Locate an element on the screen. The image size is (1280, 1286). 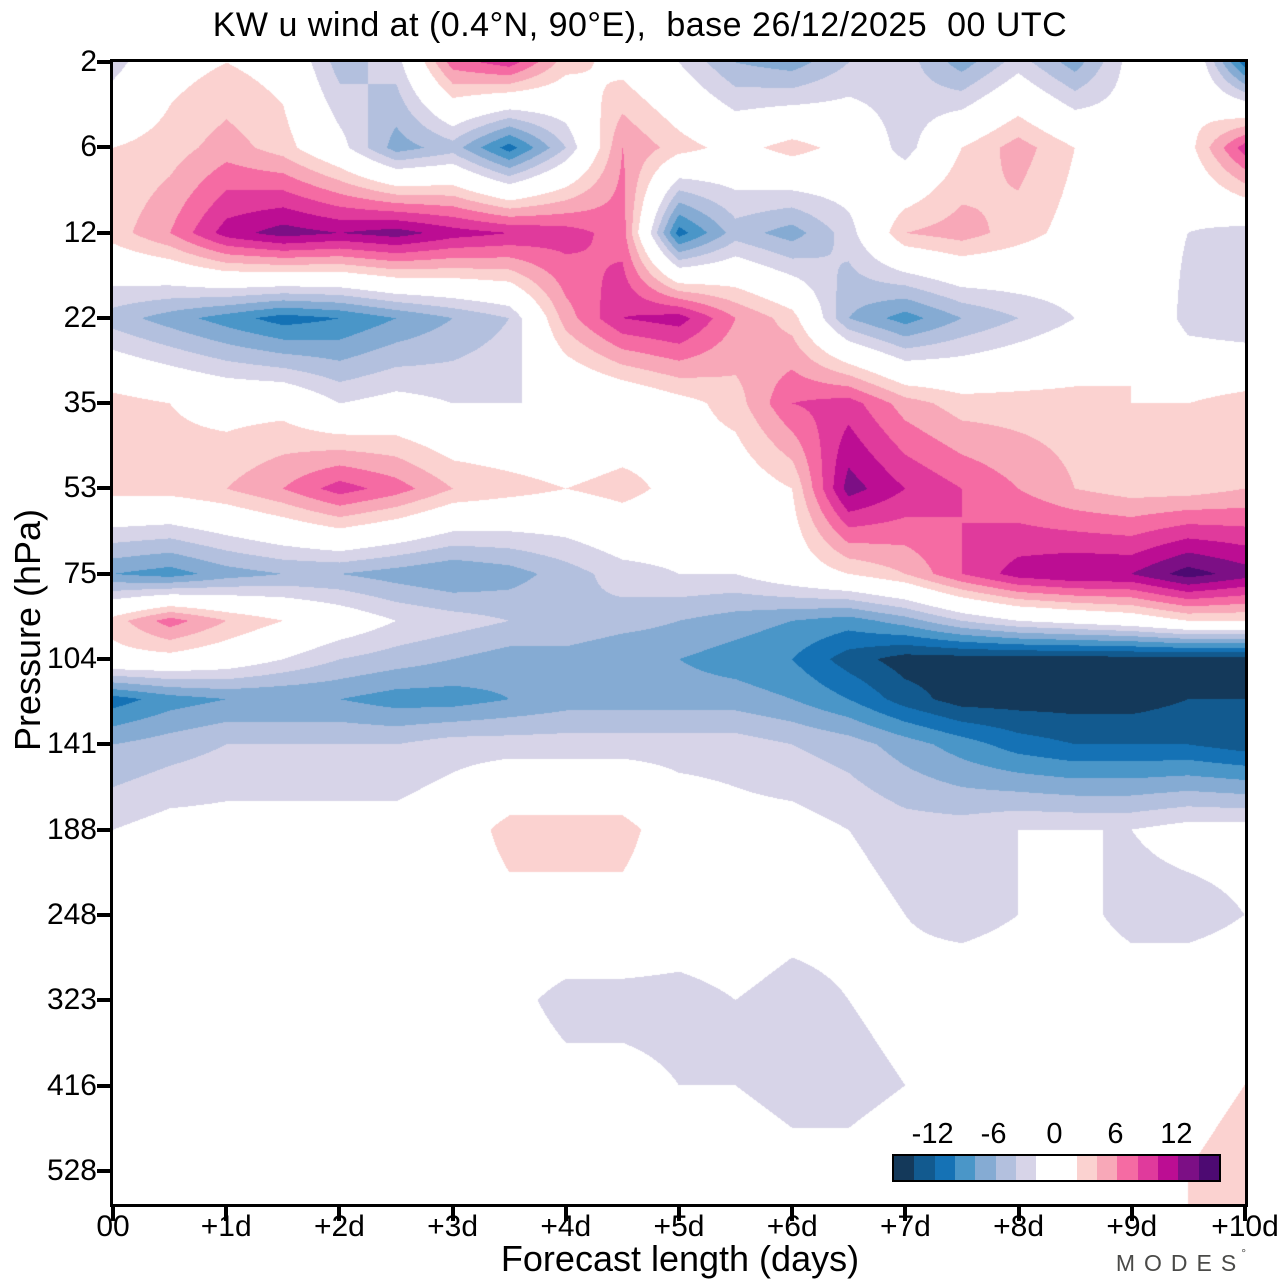
y-tick-label: 248 is located at coordinates (71, 914).